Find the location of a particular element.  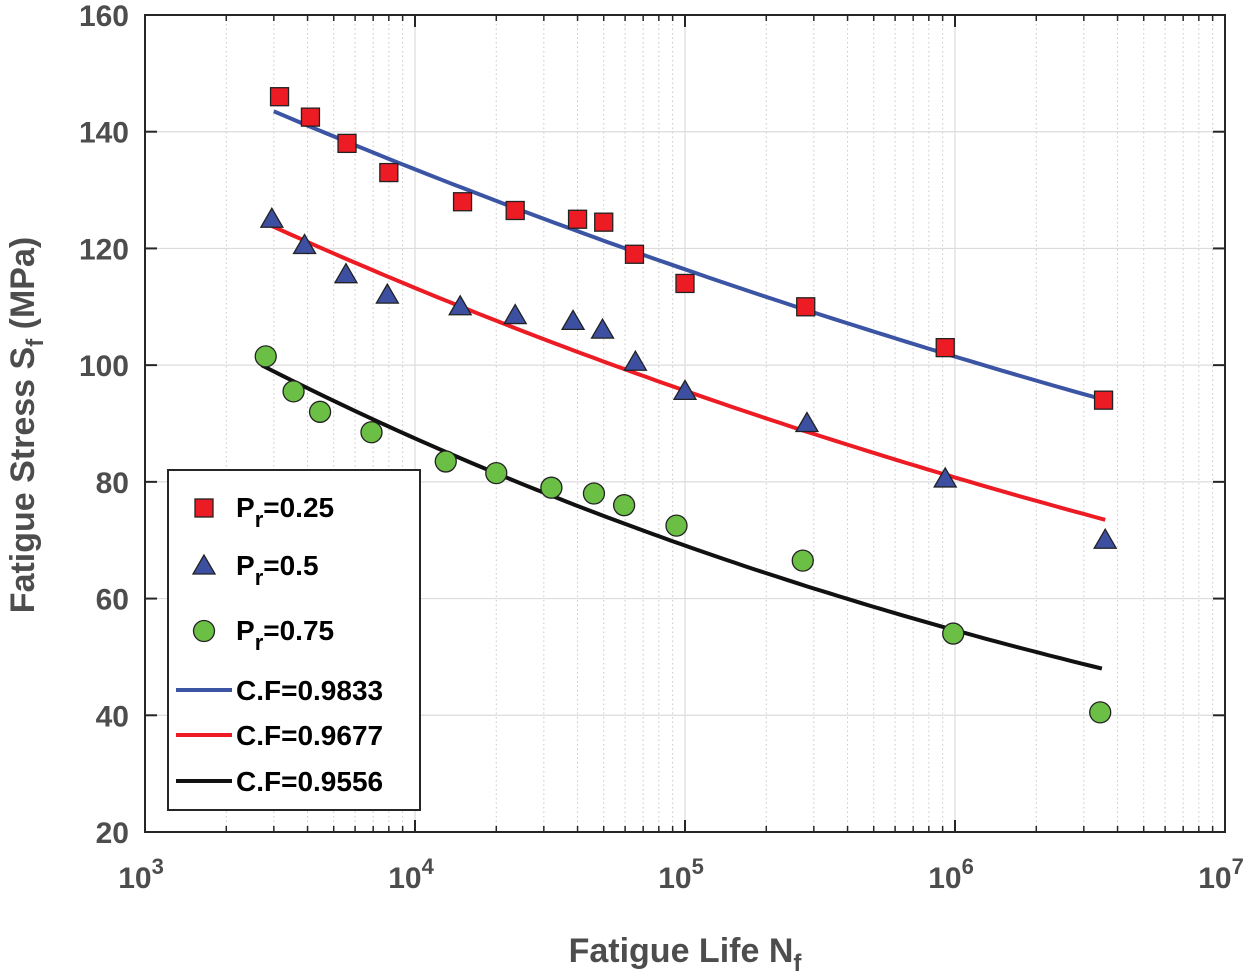

y-tick-label: 140 is located at coordinates (104, 133).